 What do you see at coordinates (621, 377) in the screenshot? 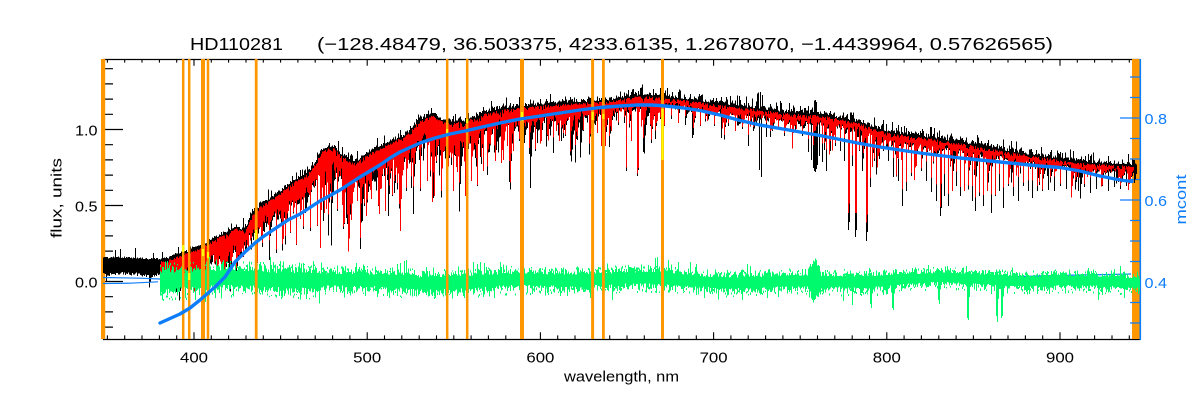
I see `svg-text: wavelength, nm` at bounding box center [621, 377].